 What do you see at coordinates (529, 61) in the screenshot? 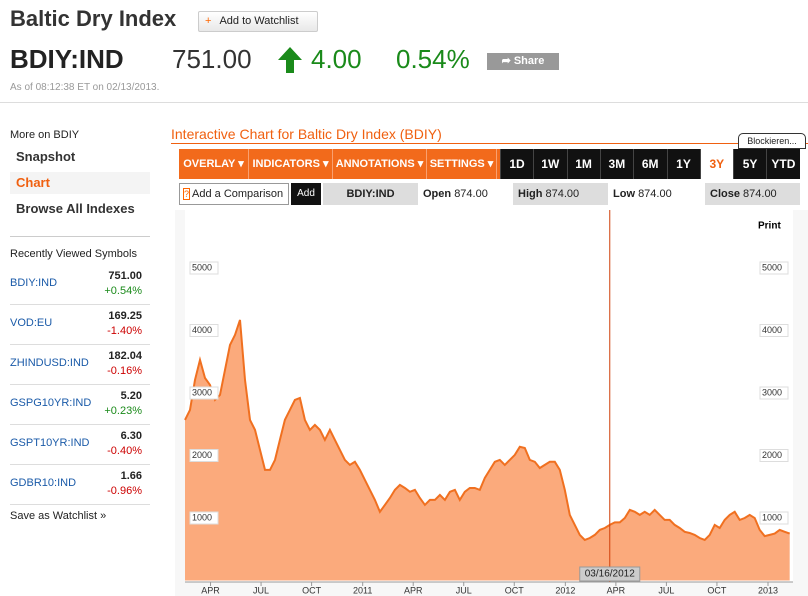
I see `share-label: Share` at bounding box center [529, 61].